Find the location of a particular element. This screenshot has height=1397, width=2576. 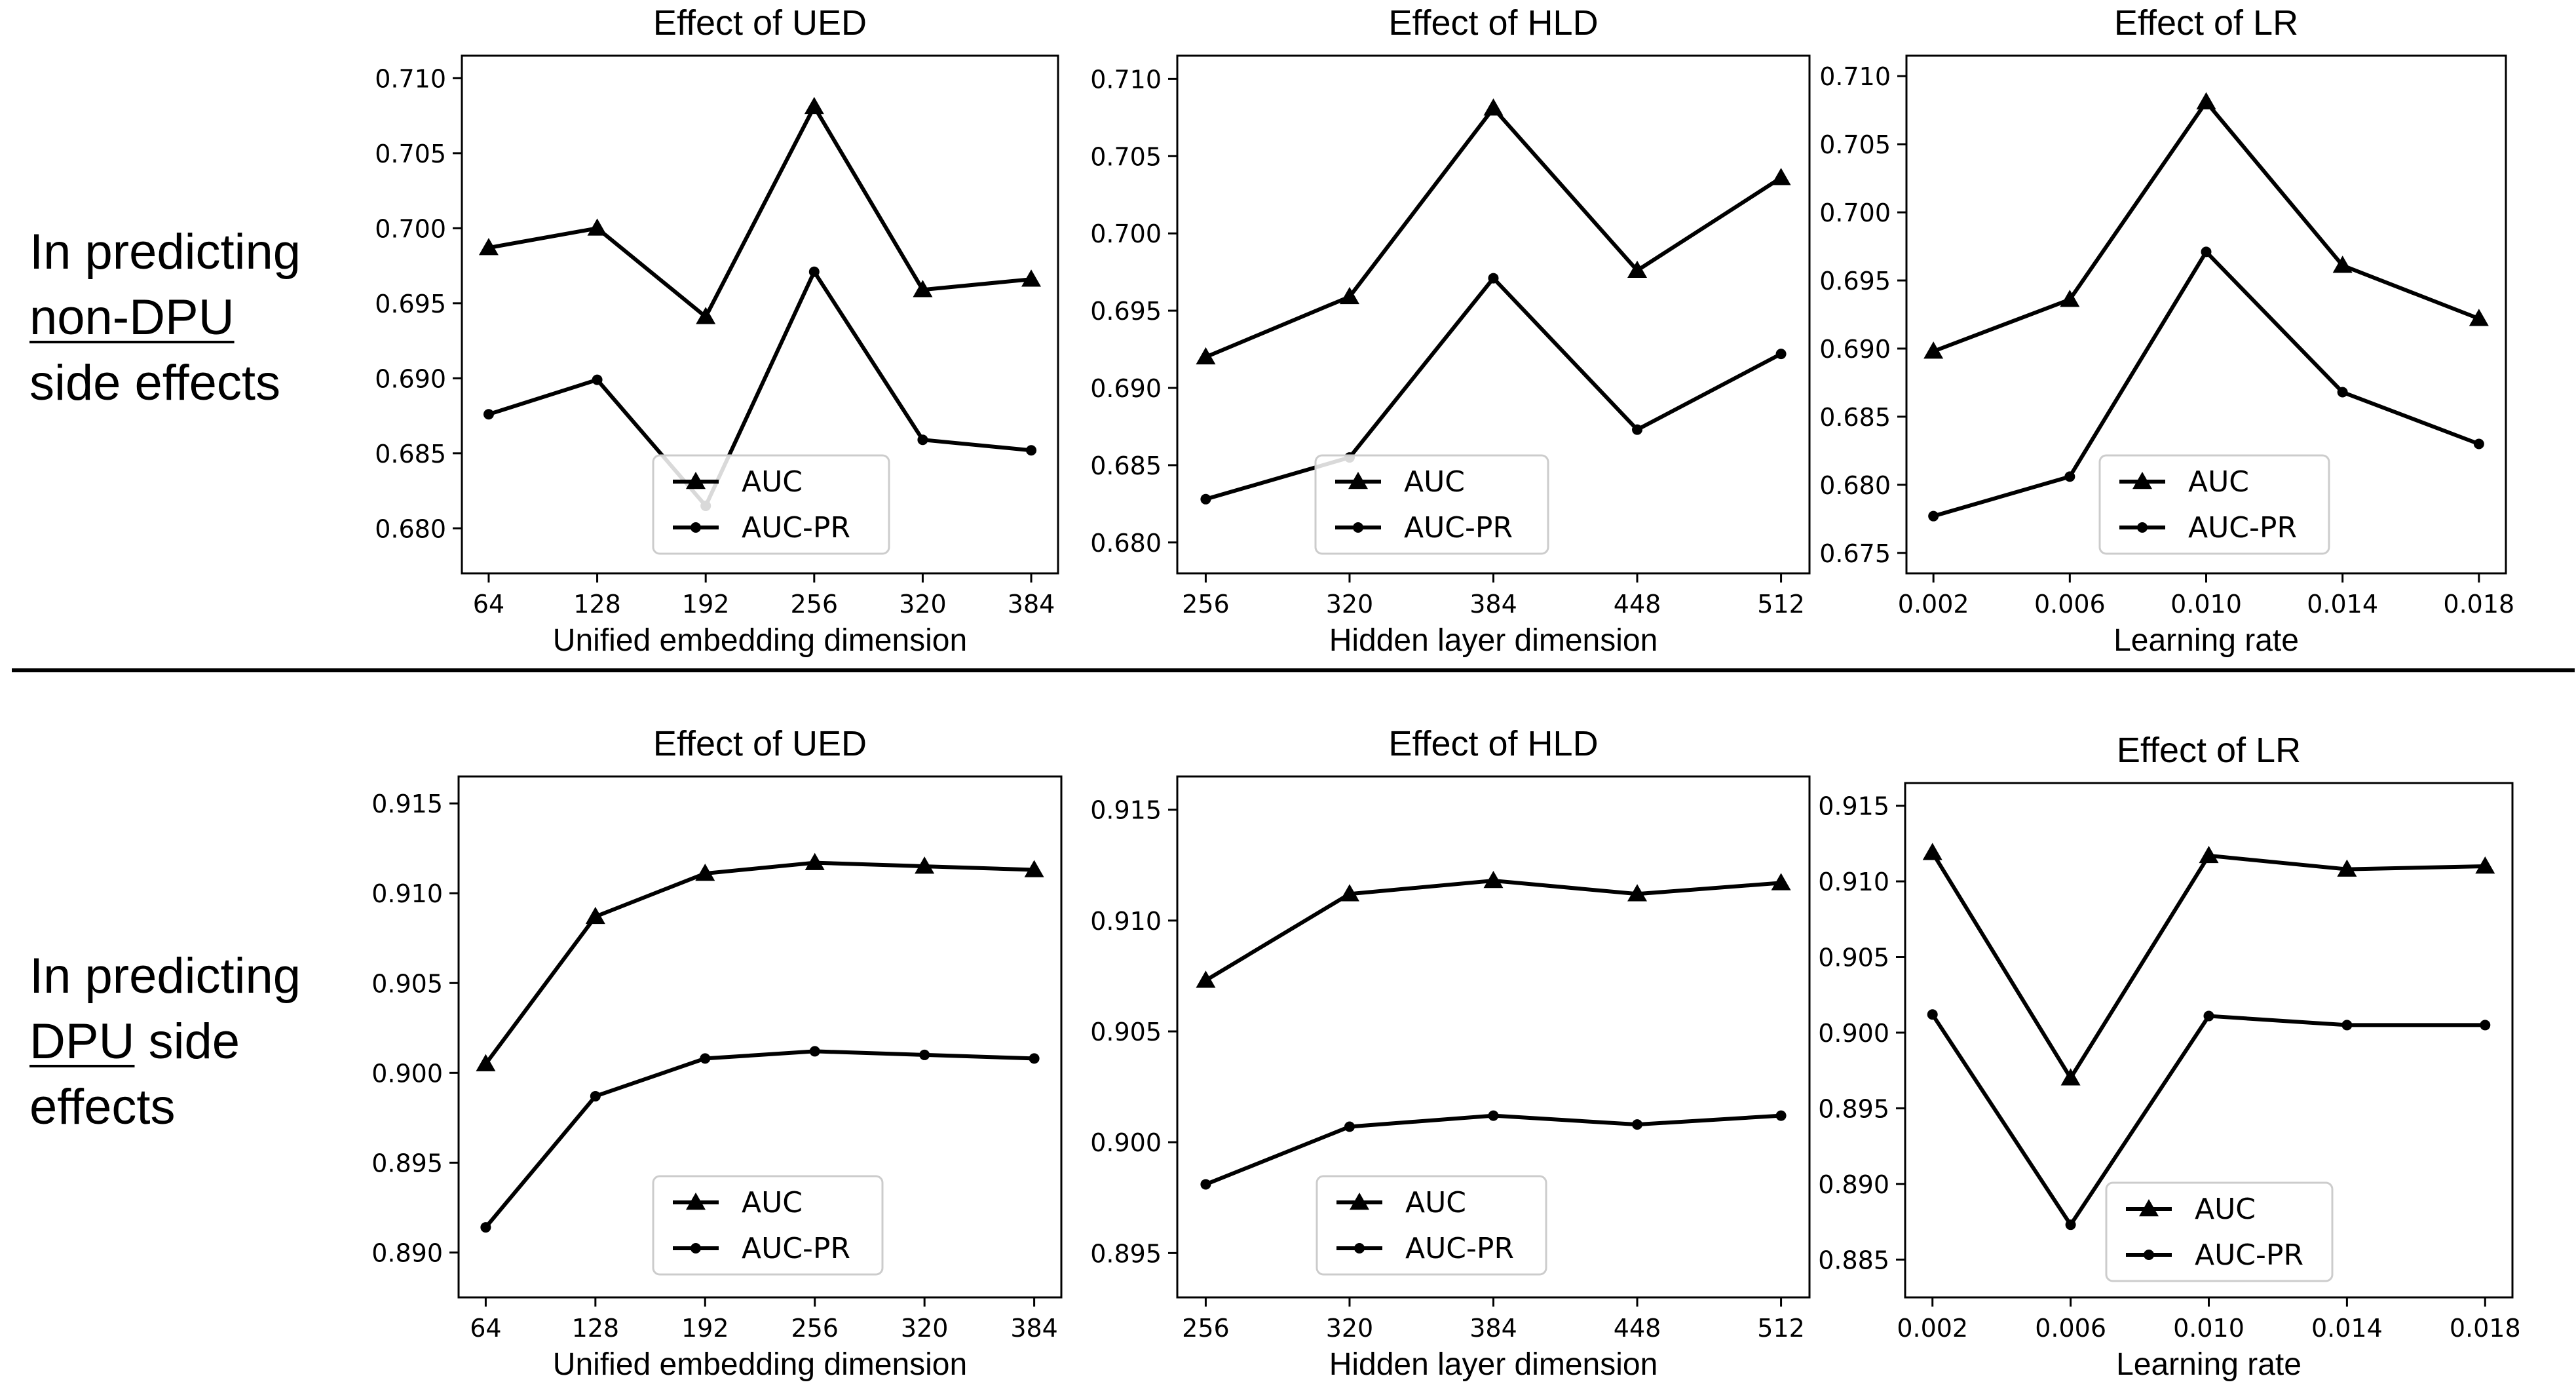

row-label-dpu: In predicting DPU side effects is located at coordinates (165, 1042).